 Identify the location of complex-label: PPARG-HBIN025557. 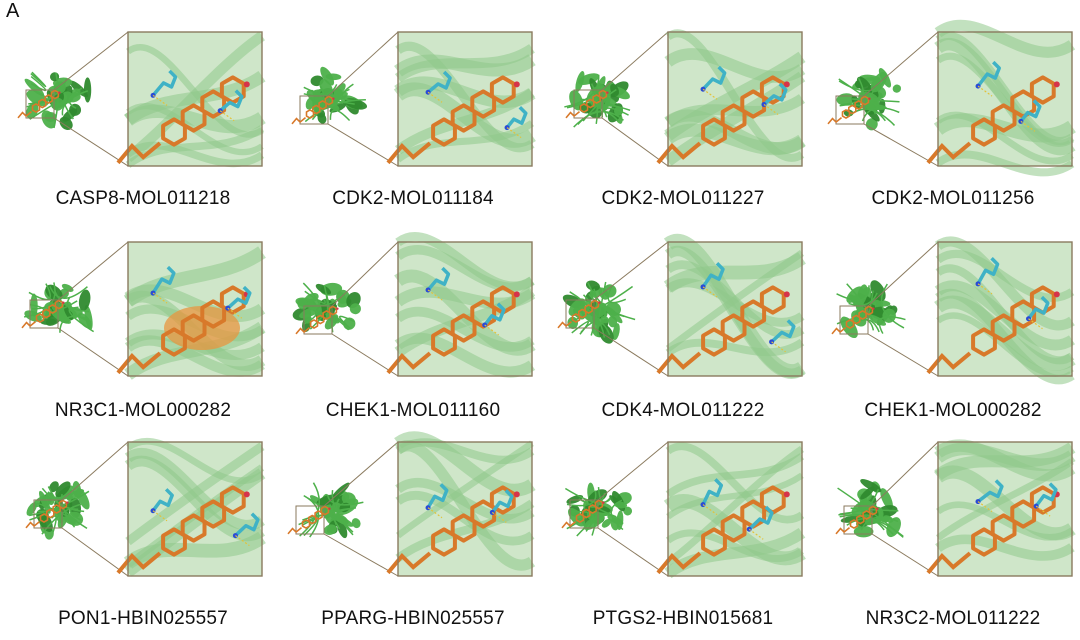
(413, 618).